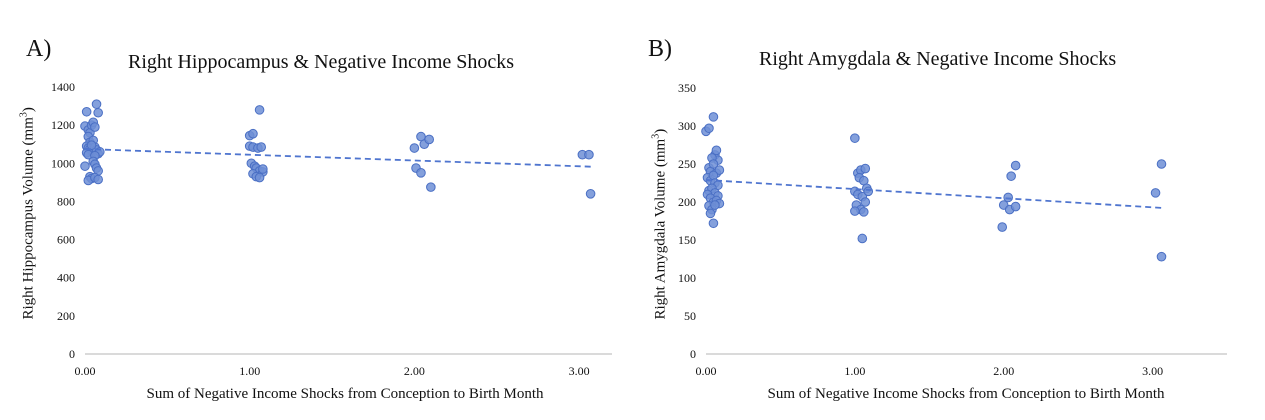  Describe the element at coordinates (687, 240) in the screenshot. I see `y-tick-label-b: 150` at that location.